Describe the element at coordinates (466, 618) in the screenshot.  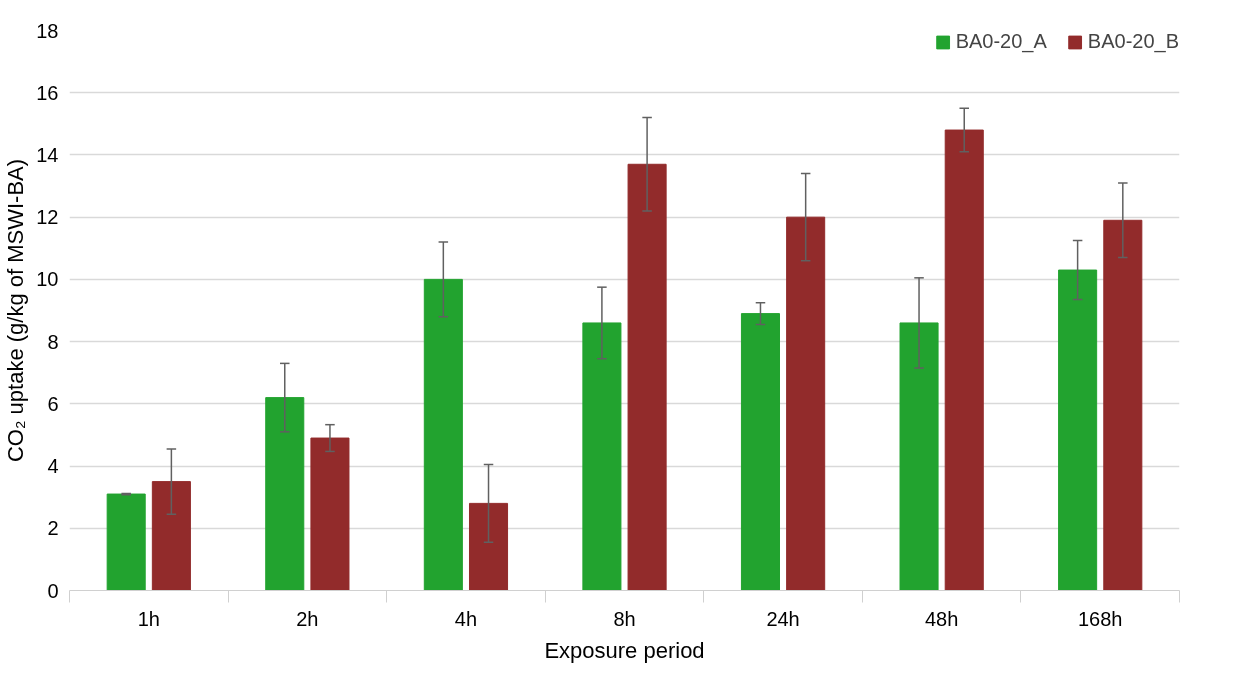
I see `x-tick-label: 4h` at that location.